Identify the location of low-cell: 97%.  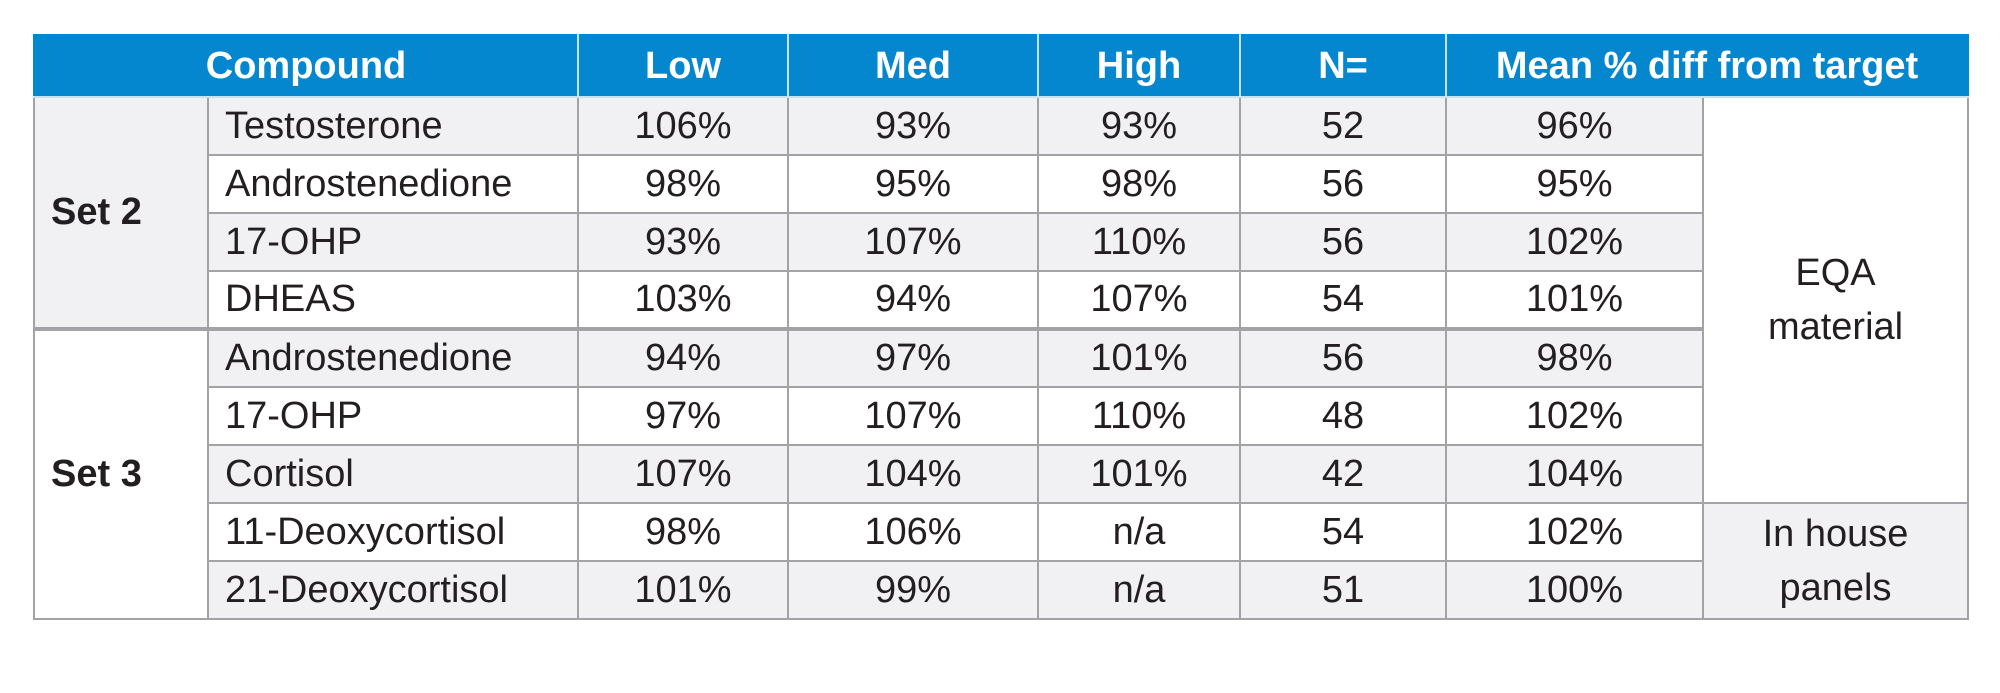
(683, 416).